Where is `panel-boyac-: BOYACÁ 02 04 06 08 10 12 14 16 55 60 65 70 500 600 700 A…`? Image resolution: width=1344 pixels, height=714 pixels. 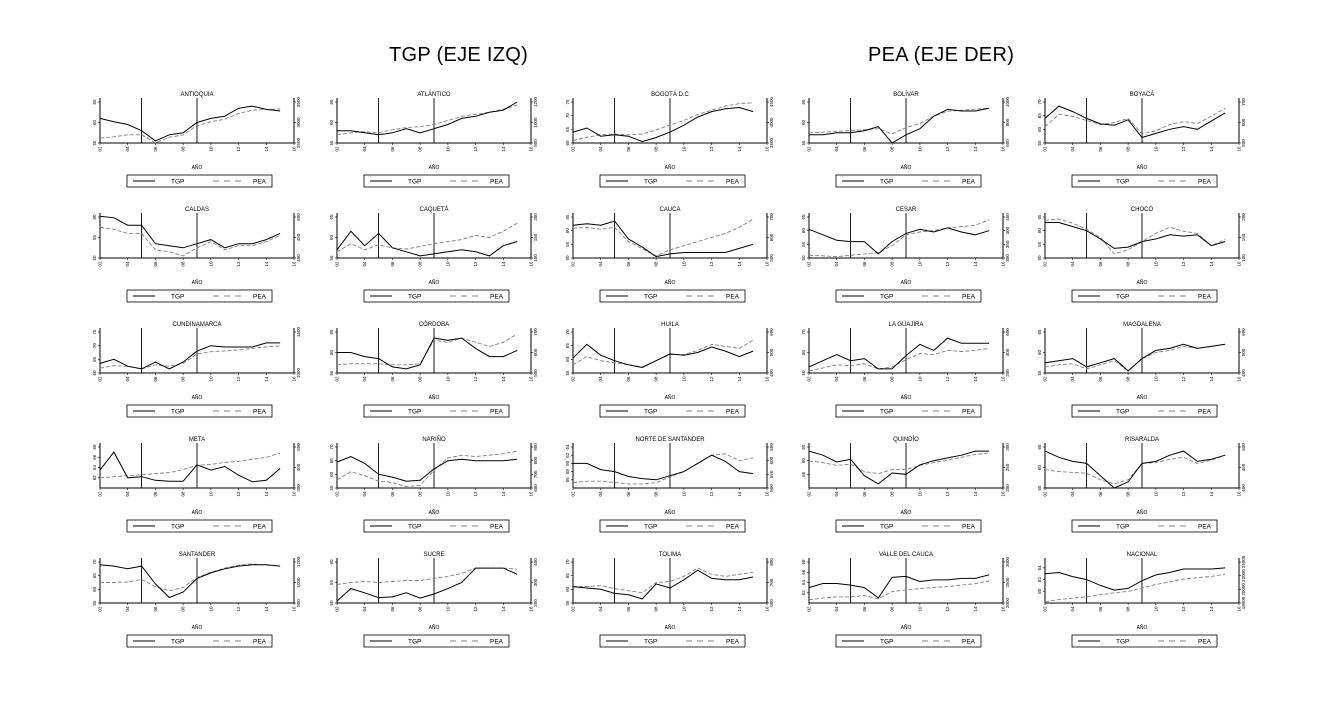 panel-boyac-: BOYACÁ 02 04 06 08 10 12 14 16 55 60 65 70 500 600 700 A… is located at coordinates (1141, 139).